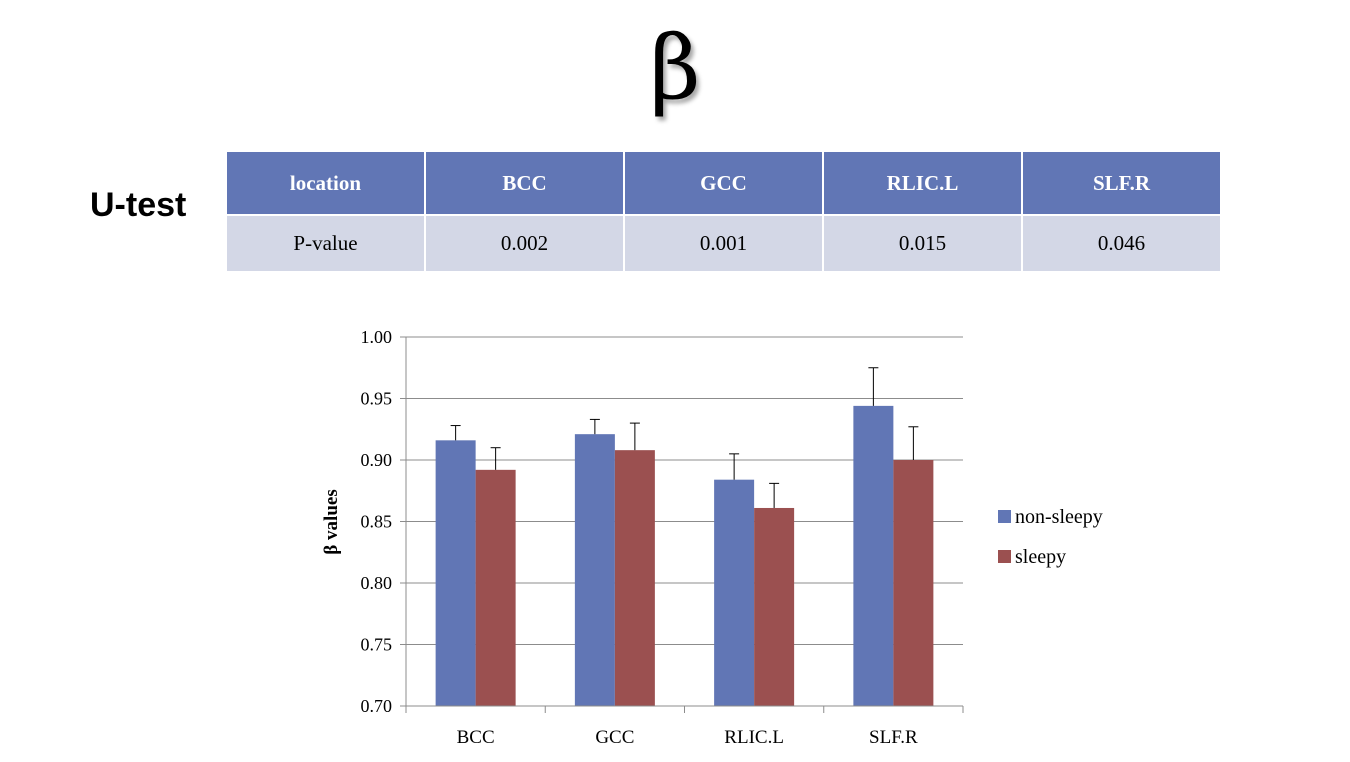 The width and height of the screenshot is (1350, 762). I want to click on chart-error-bars, so click(684, 437).